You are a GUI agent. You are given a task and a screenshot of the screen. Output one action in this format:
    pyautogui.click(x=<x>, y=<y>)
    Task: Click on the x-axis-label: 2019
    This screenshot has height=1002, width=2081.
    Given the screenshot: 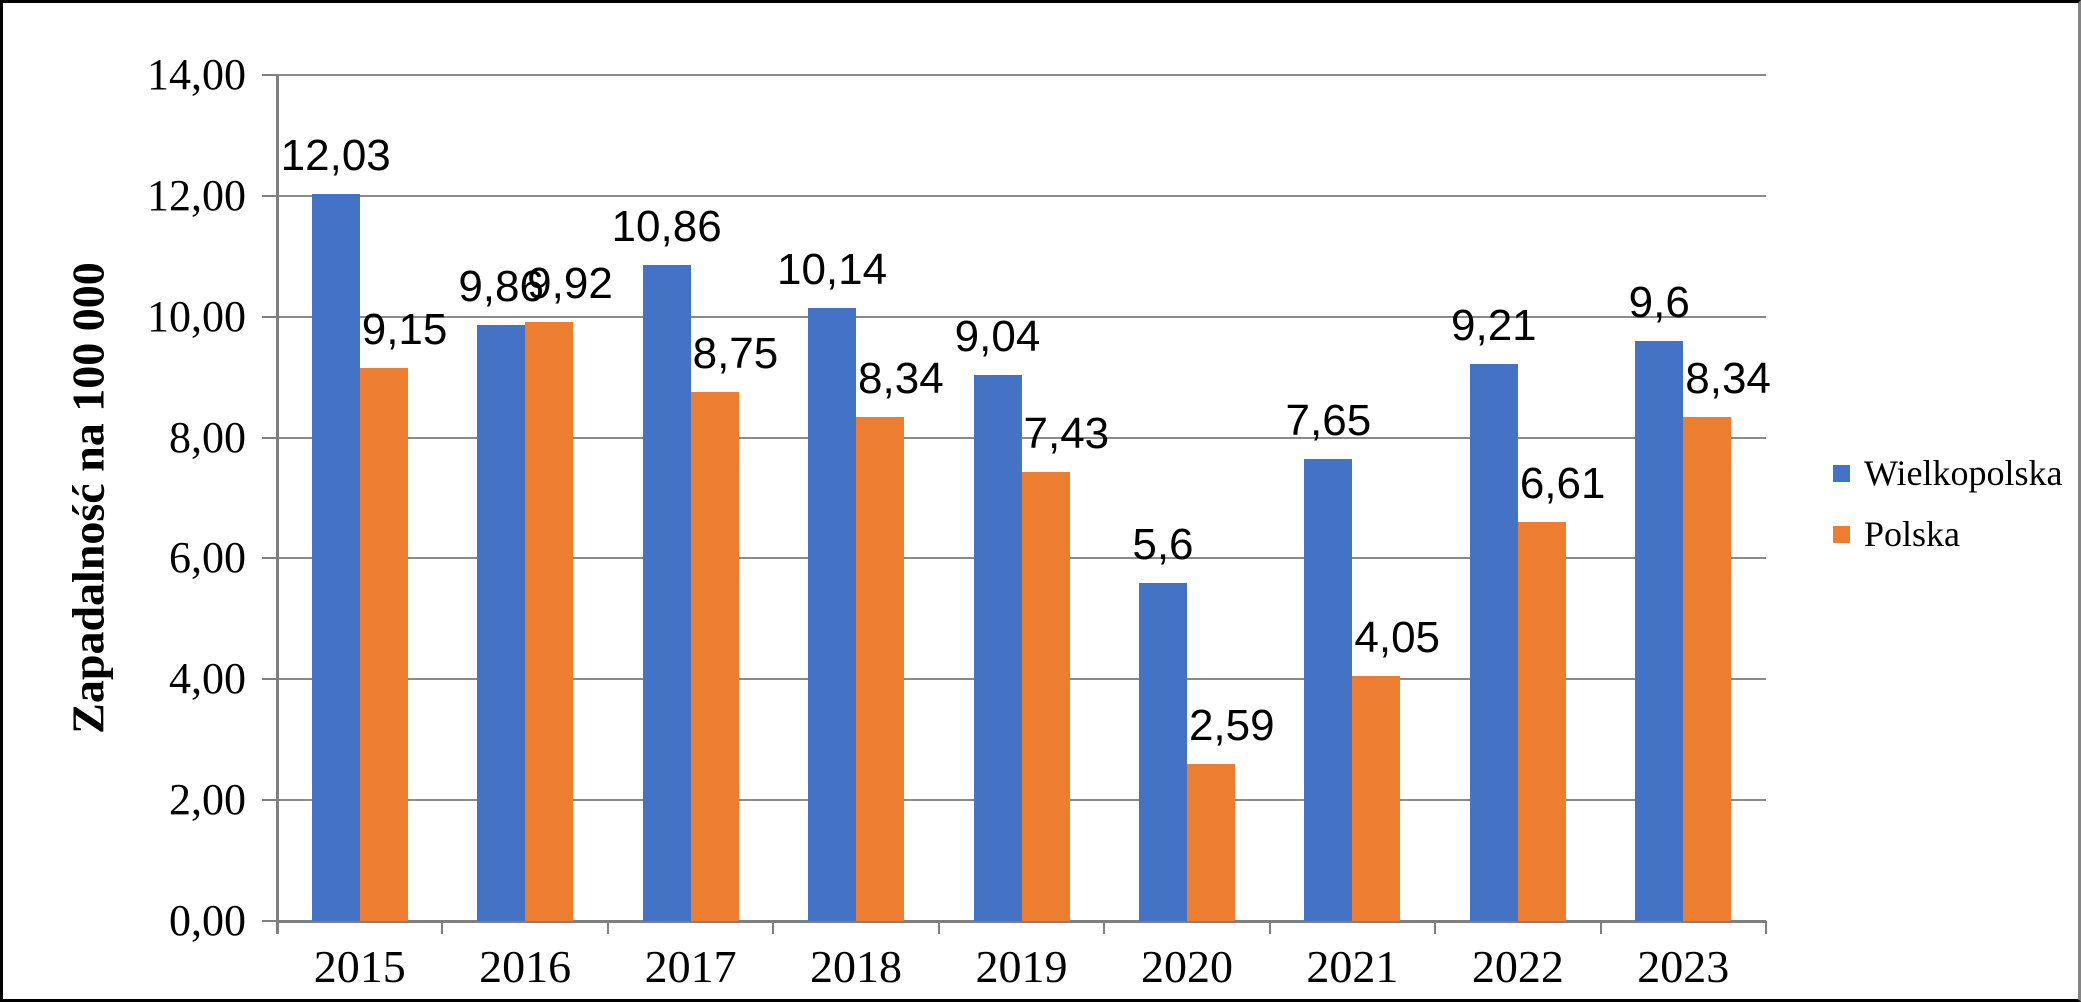 What is the action you would take?
    pyautogui.click(x=1021, y=966)
    